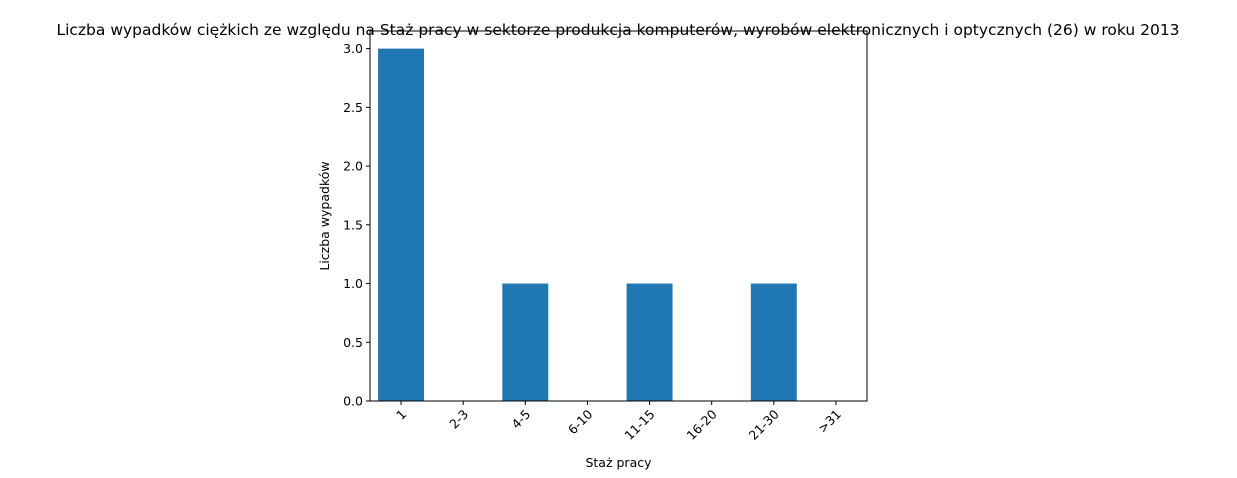 This screenshot has width=1237, height=478. What do you see at coordinates (353, 48) in the screenshot?
I see `y-tick-label: 3.0` at bounding box center [353, 48].